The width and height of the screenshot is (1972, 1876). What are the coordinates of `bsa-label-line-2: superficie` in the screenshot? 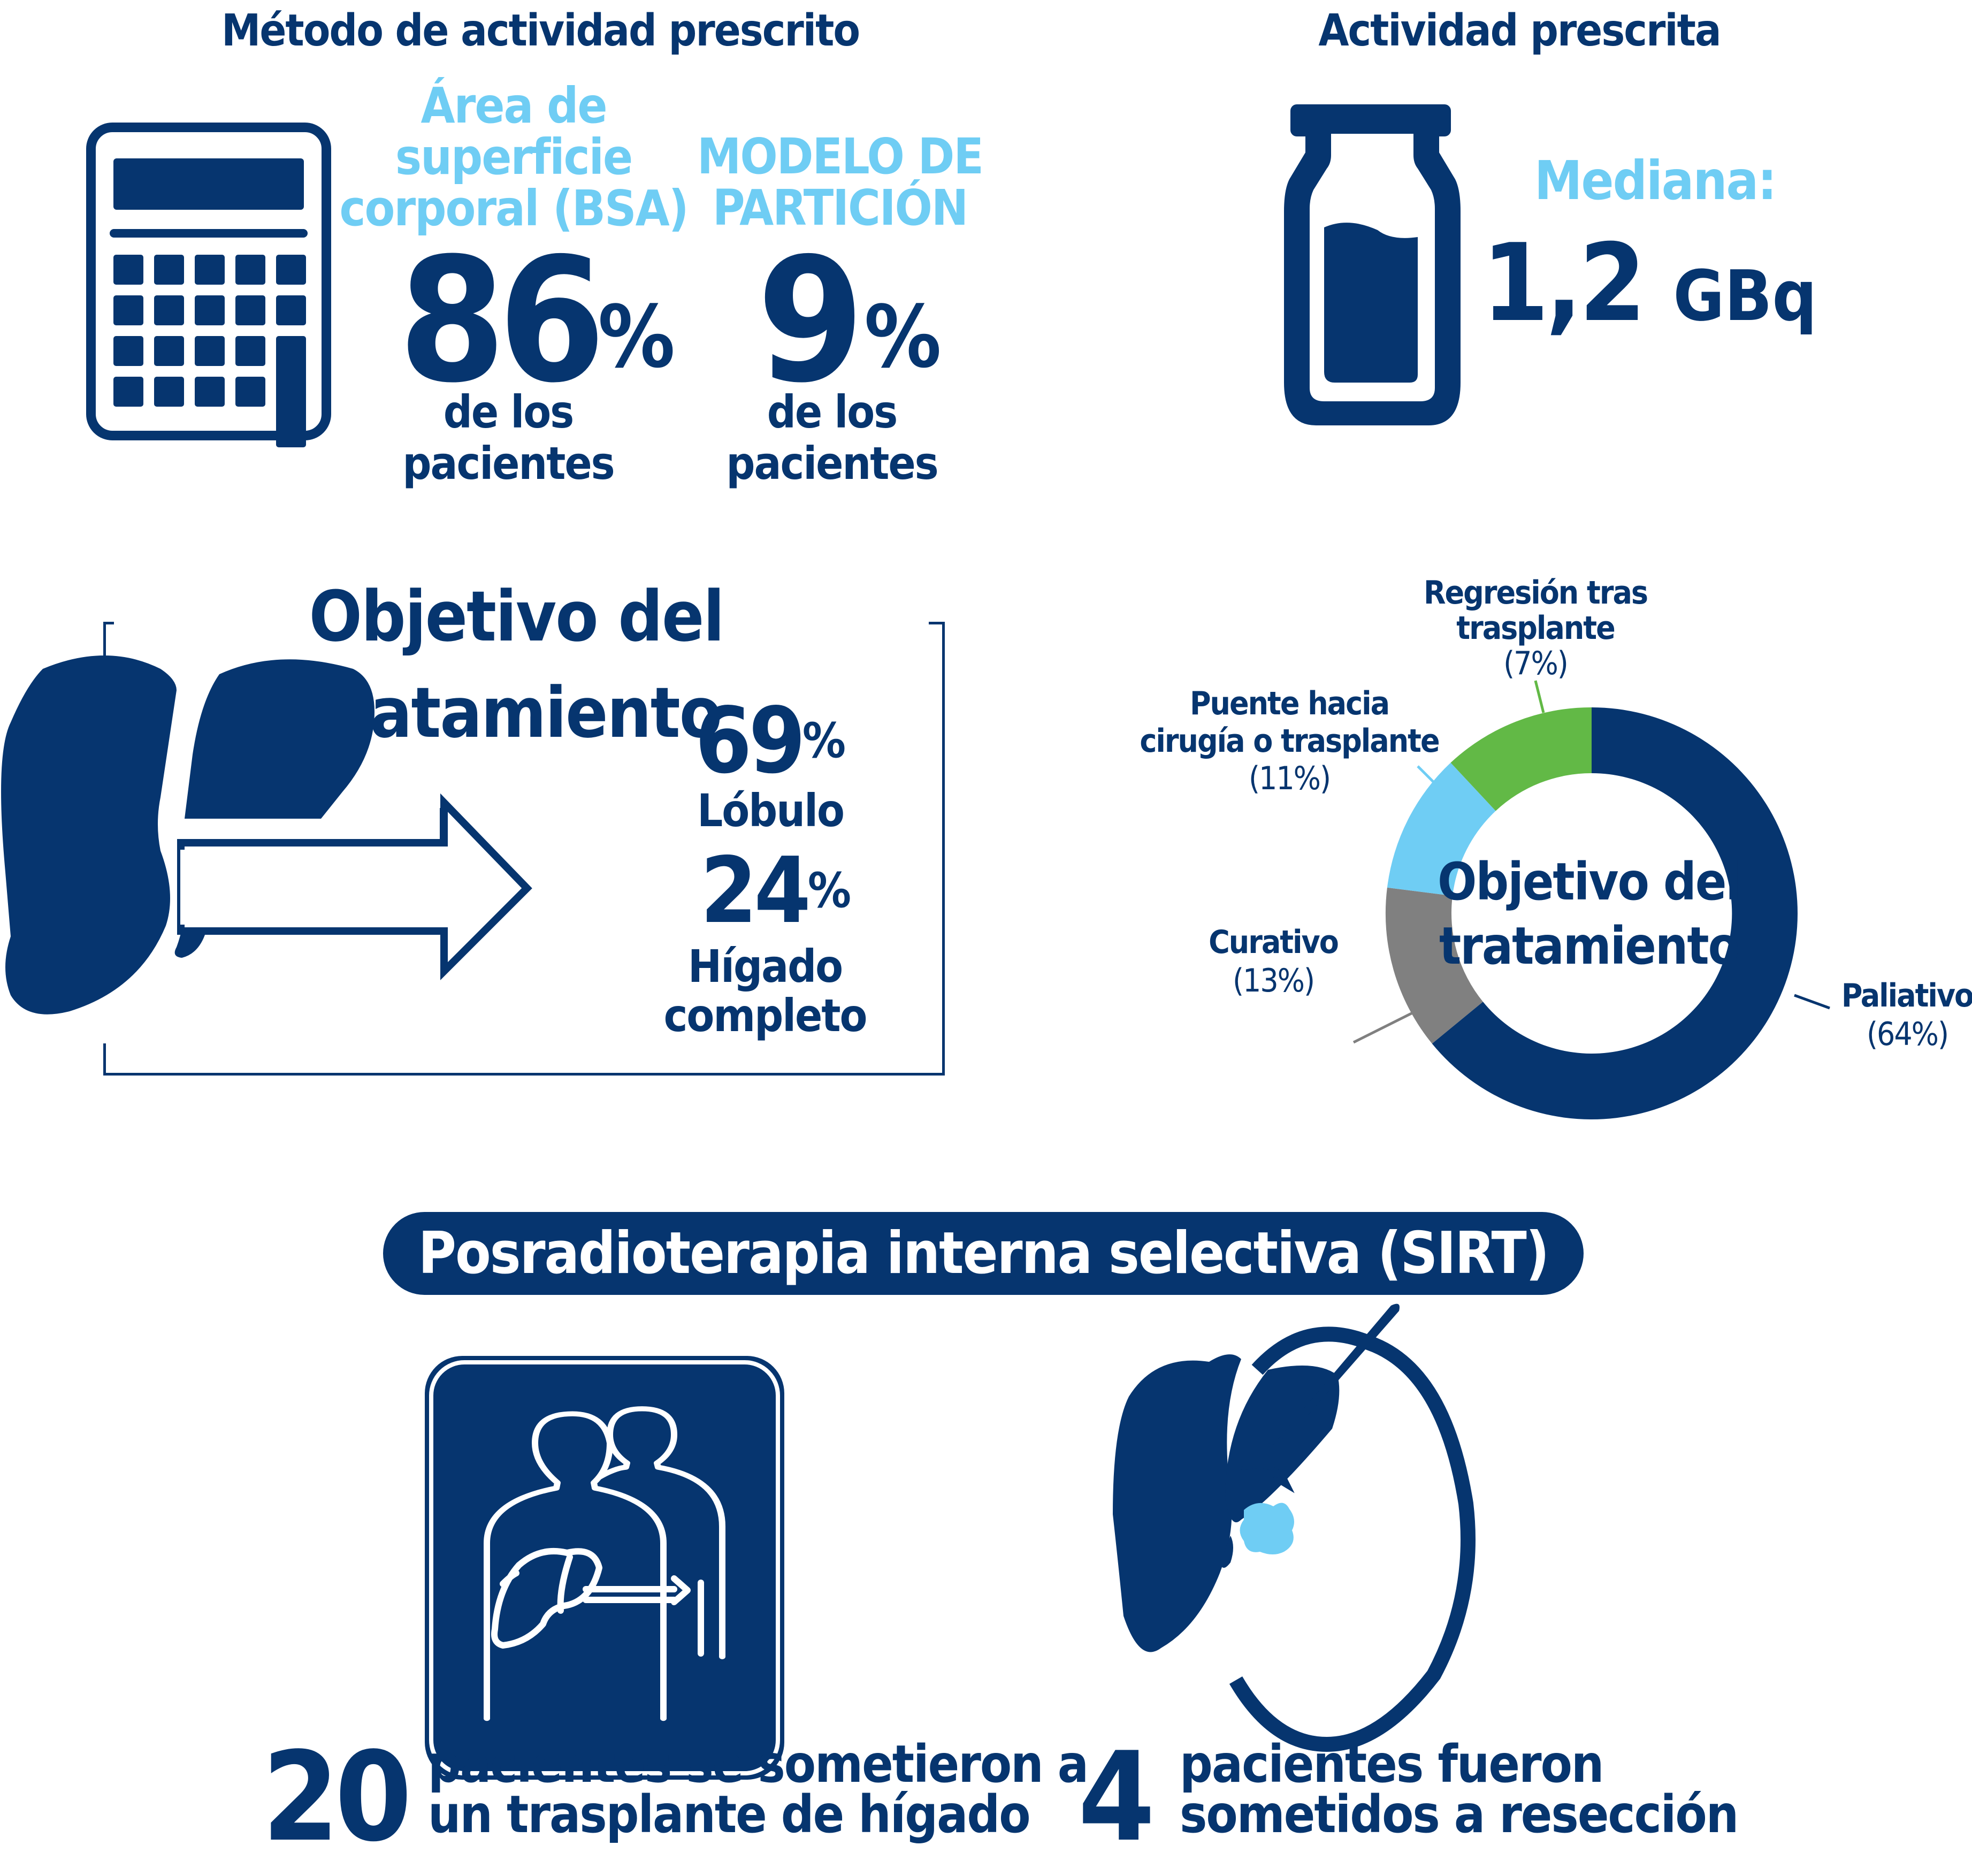 It's located at (514, 157).